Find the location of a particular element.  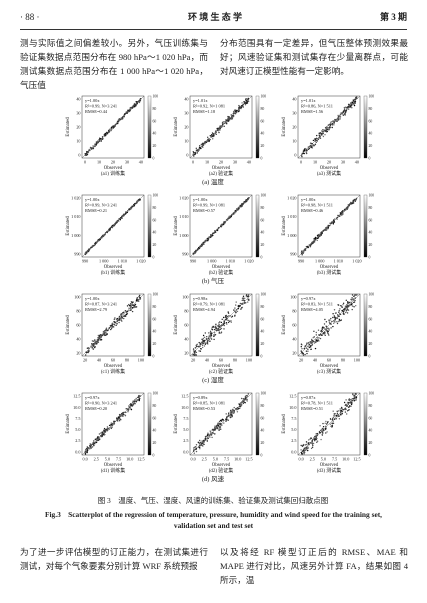

colorbar-tick-label: 80 is located at coordinates (263, 307).